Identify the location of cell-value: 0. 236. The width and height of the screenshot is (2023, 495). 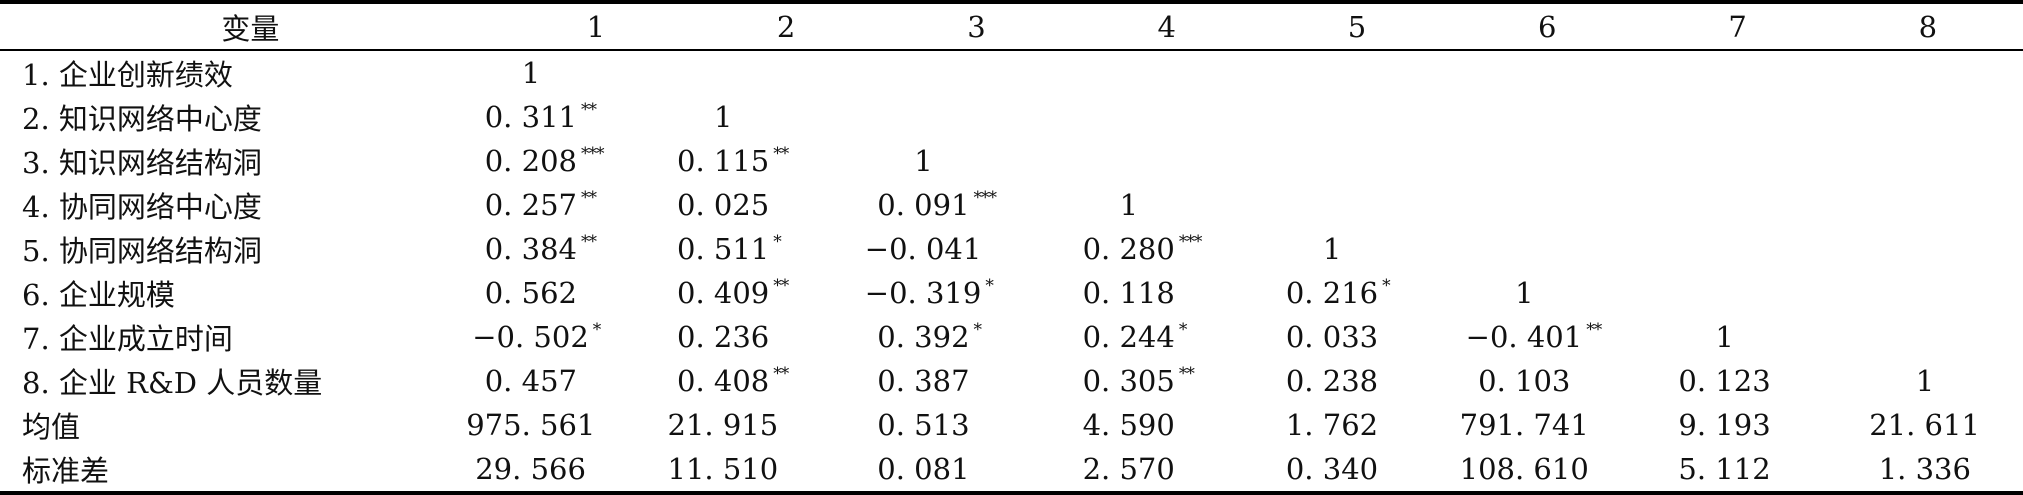
(723, 337).